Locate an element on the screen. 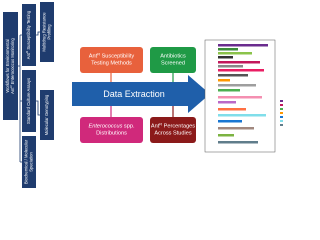  box-label: Enterococcus spp.Distributions is located at coordinates (111, 130).